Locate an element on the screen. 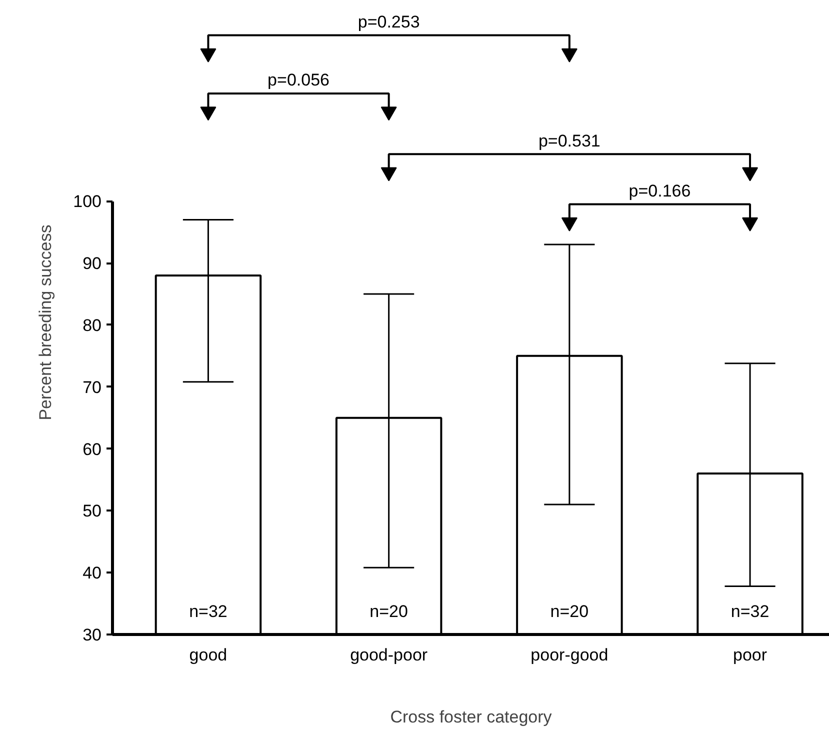 The image size is (829, 736). text: p=0.253 is located at coordinates (389, 22).